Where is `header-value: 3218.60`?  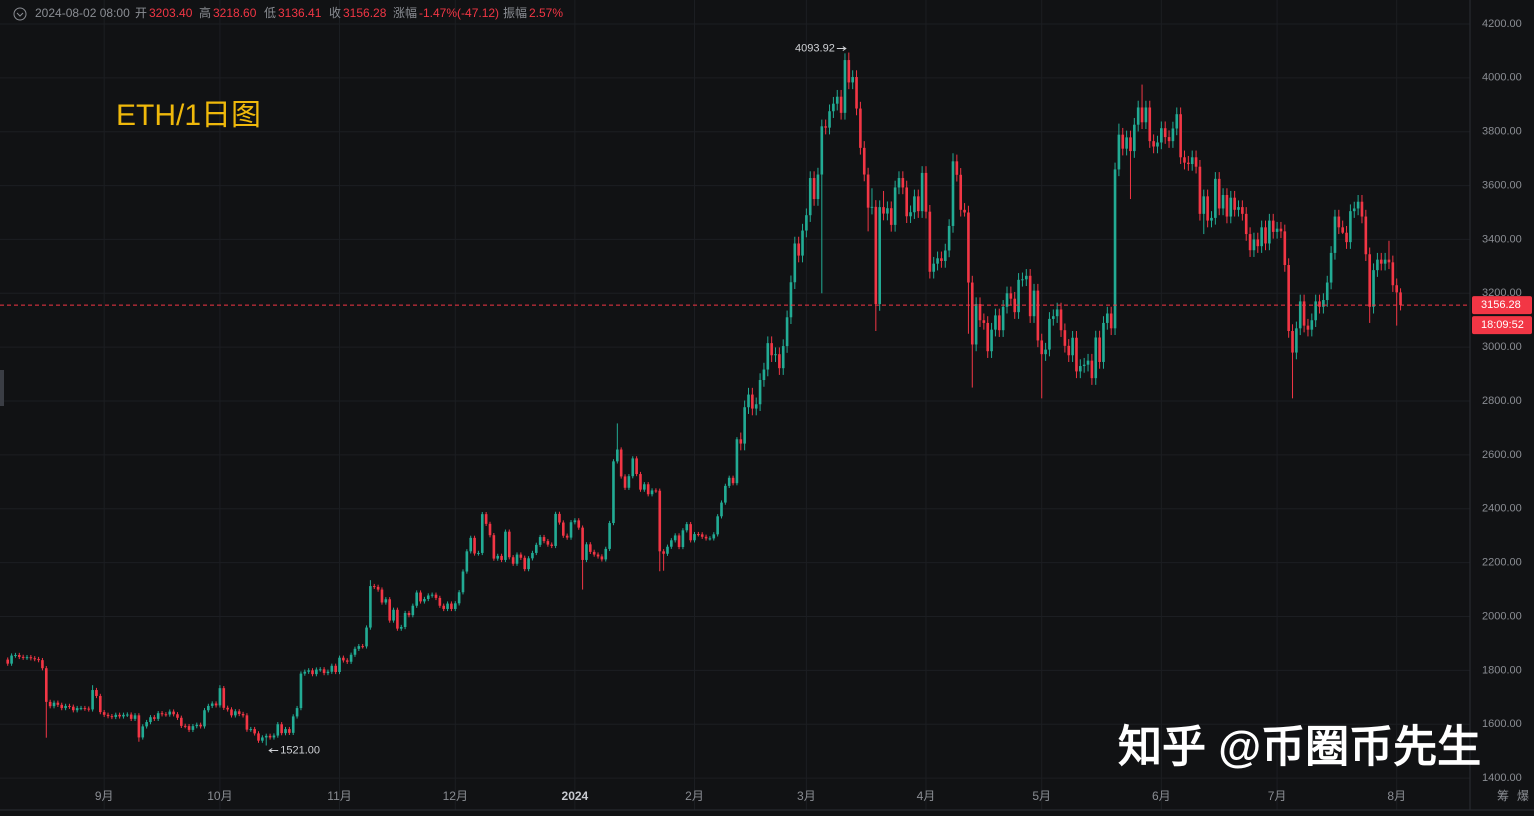 header-value: 3218.60 is located at coordinates (235, 13).